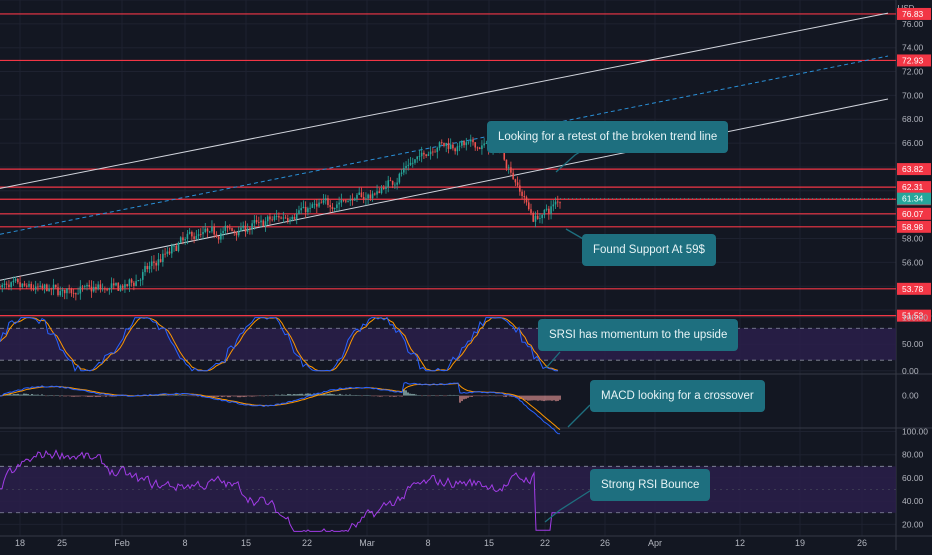 This screenshot has height=555, width=932. I want to click on x-tick-label: 15, so click(246, 543).